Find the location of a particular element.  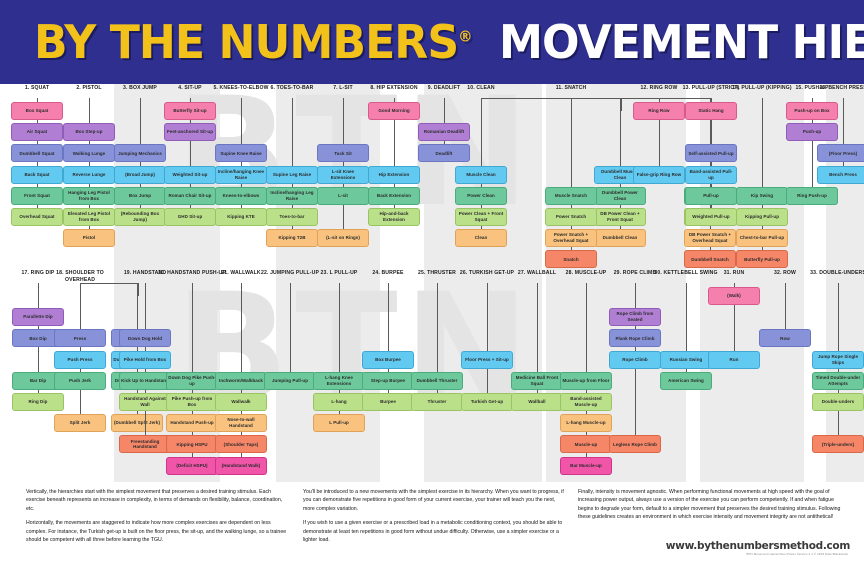

hierarchy-node: Step-up Burpee is located at coordinates (388, 380).